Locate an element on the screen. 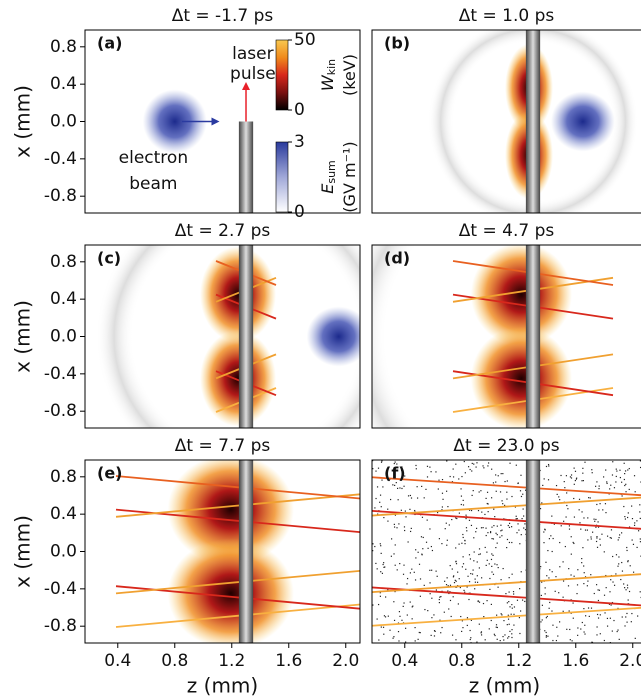  trajectory is located at coordinates (506, 506).